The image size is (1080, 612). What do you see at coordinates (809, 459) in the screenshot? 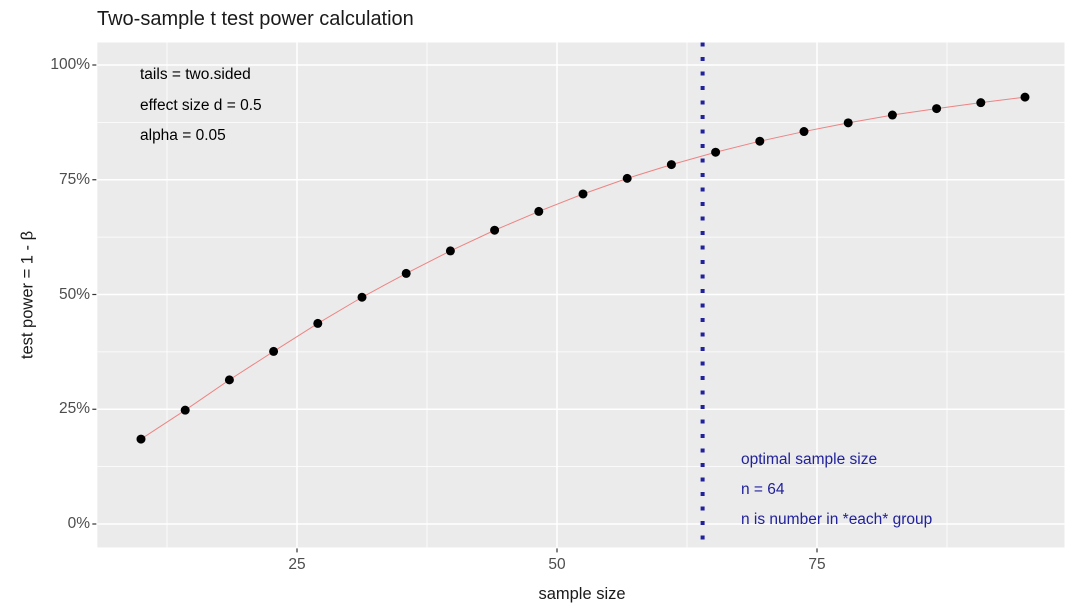
I see `annotation-optimal-title: optimal sample size` at bounding box center [809, 459].